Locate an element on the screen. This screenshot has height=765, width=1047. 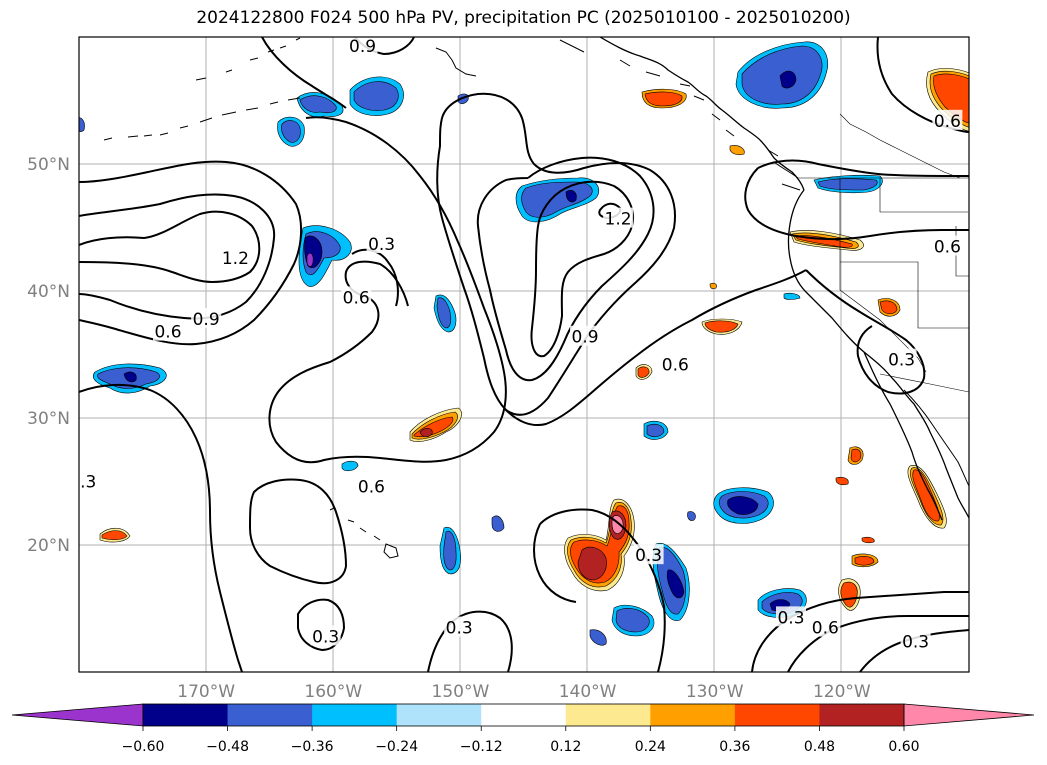
coast-vancouver-island is located at coordinates (784, 170).